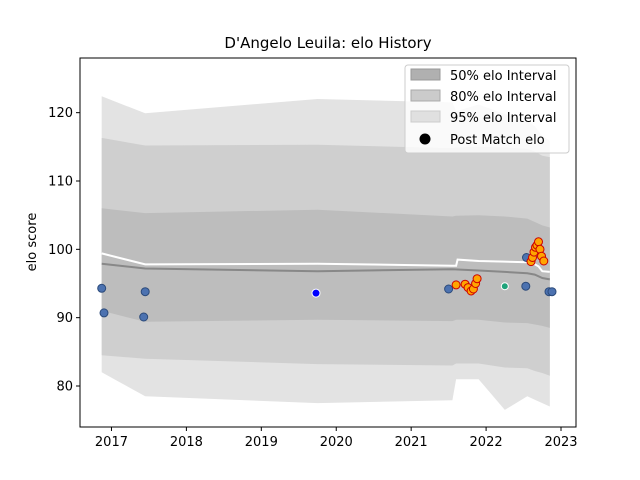 The height and width of the screenshot is (480, 640). I want to click on y-axis-ticks: 80 90 100 110 120, so click(64, 250).